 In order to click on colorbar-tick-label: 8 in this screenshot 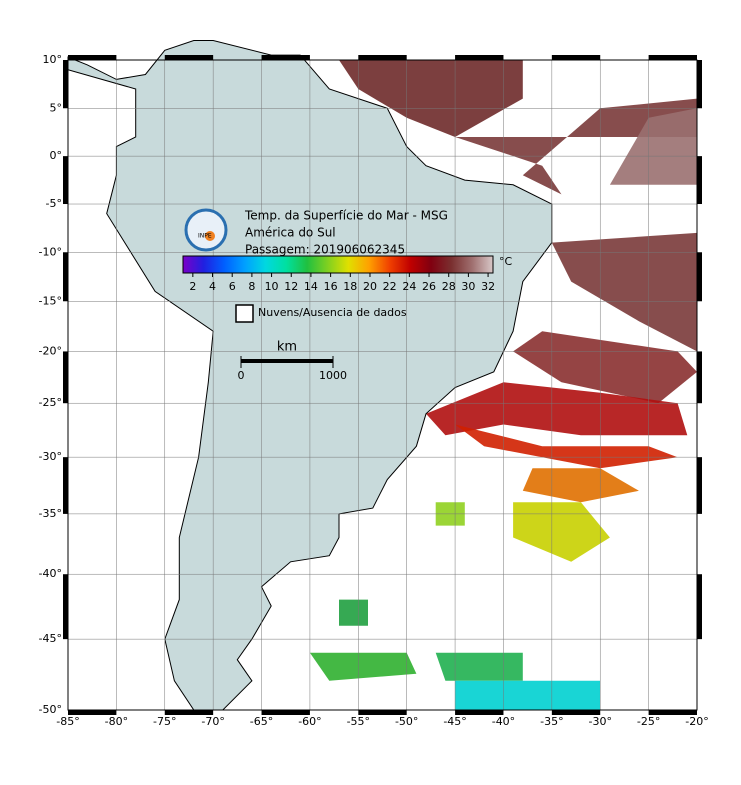, I will do `click(251, 286)`.